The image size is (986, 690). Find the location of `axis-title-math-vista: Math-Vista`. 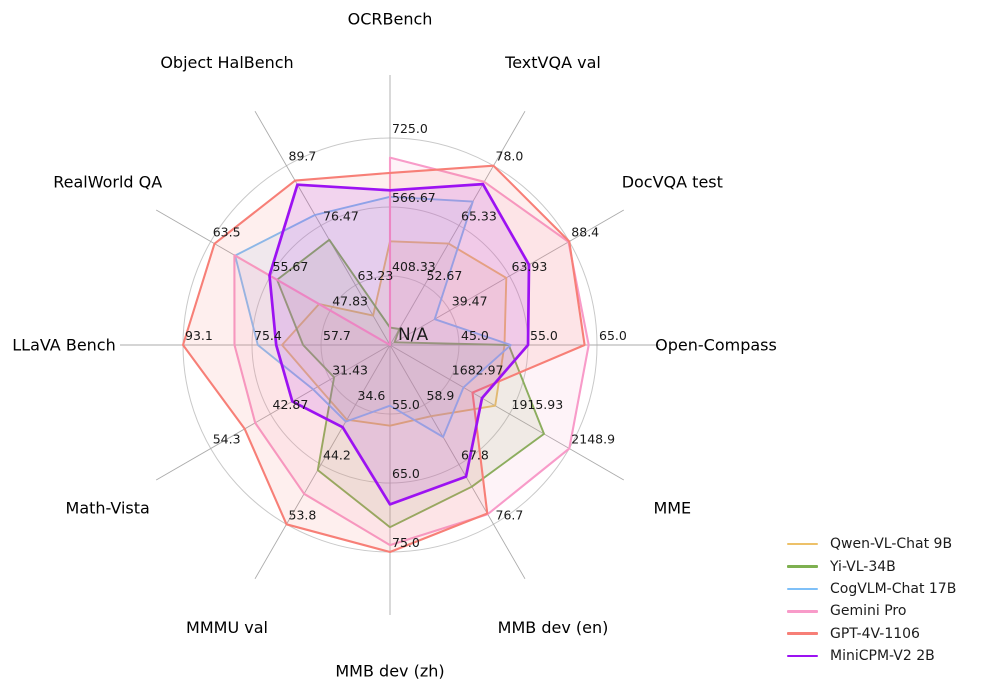

axis-title-math-vista: Math-Vista is located at coordinates (108, 508).